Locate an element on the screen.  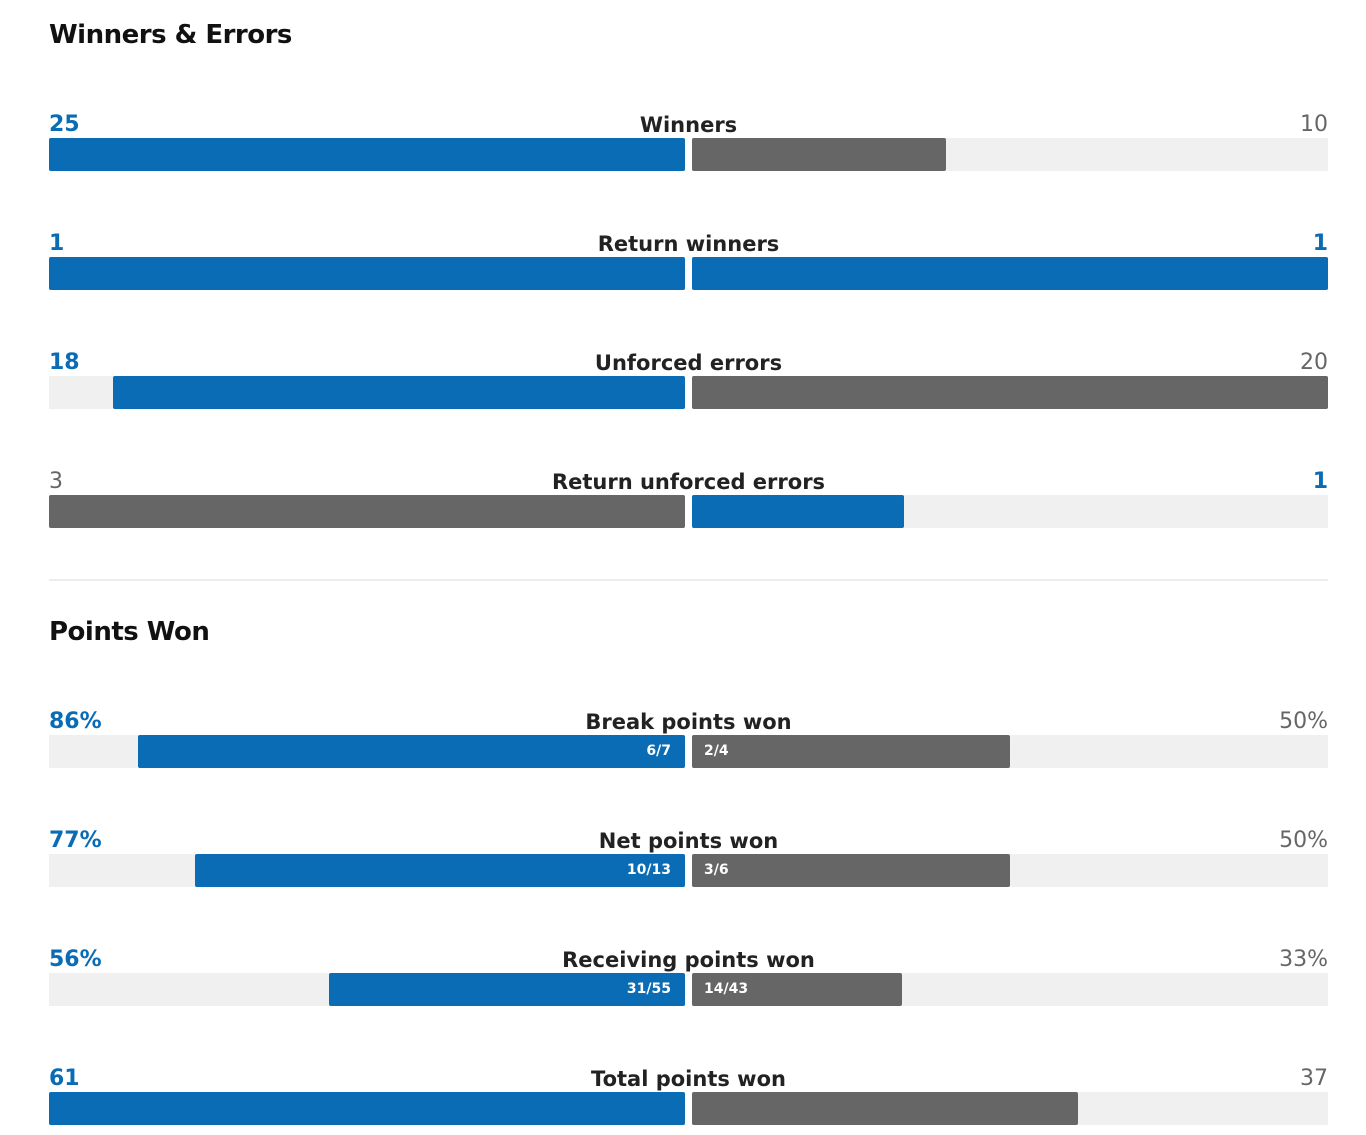
stat-name: Net points won is located at coordinates (688, 841).